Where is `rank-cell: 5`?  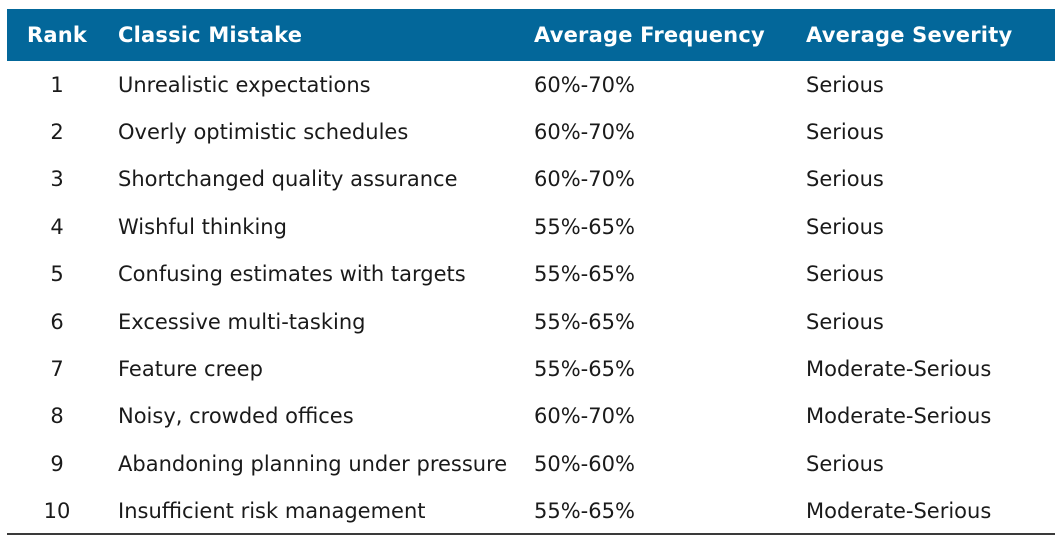 rank-cell: 5 is located at coordinates (57, 274).